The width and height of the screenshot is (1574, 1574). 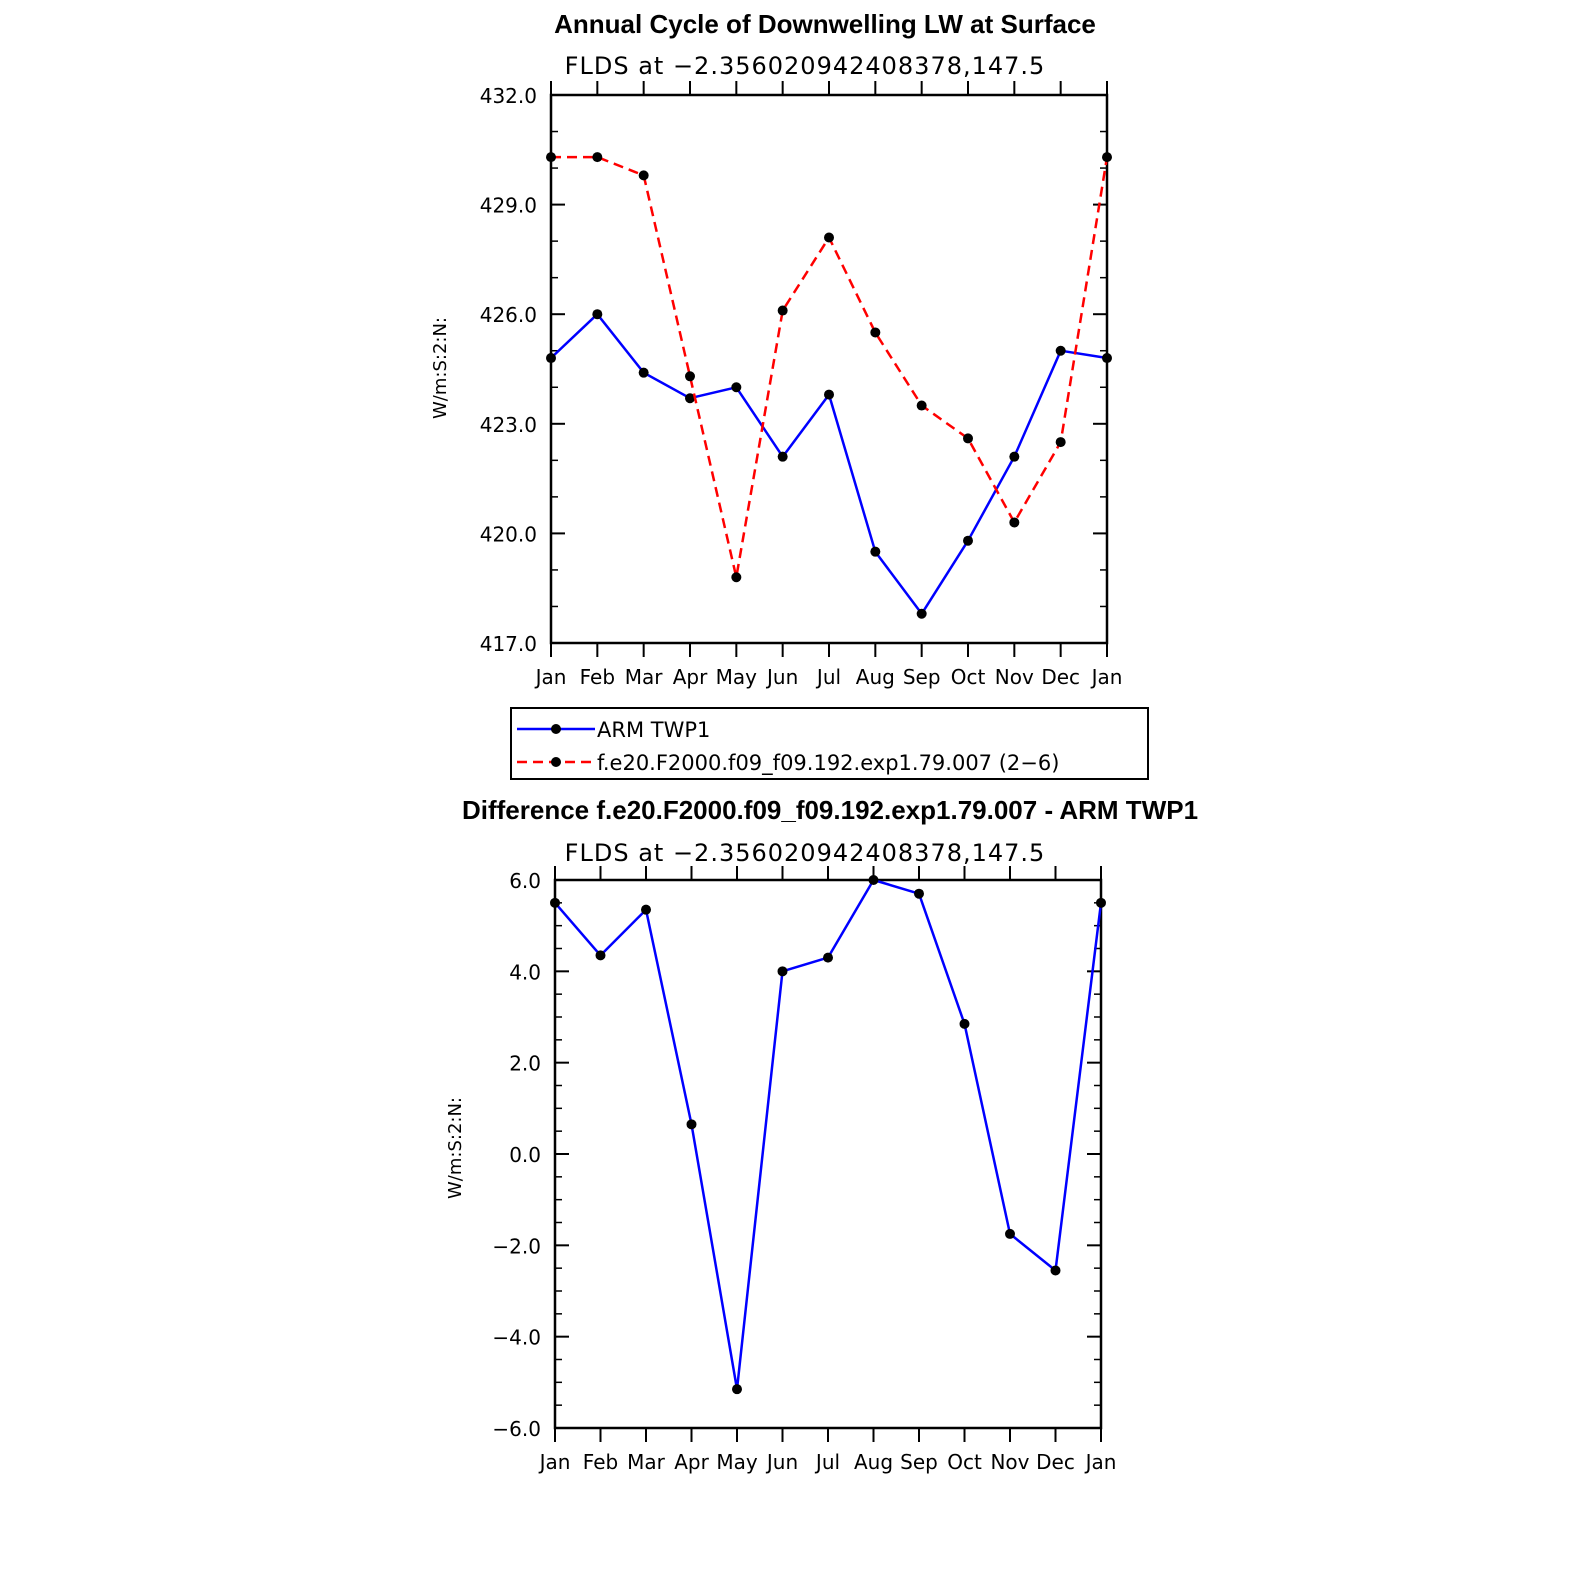 I want to click on legend-box, so click(x=829, y=743).